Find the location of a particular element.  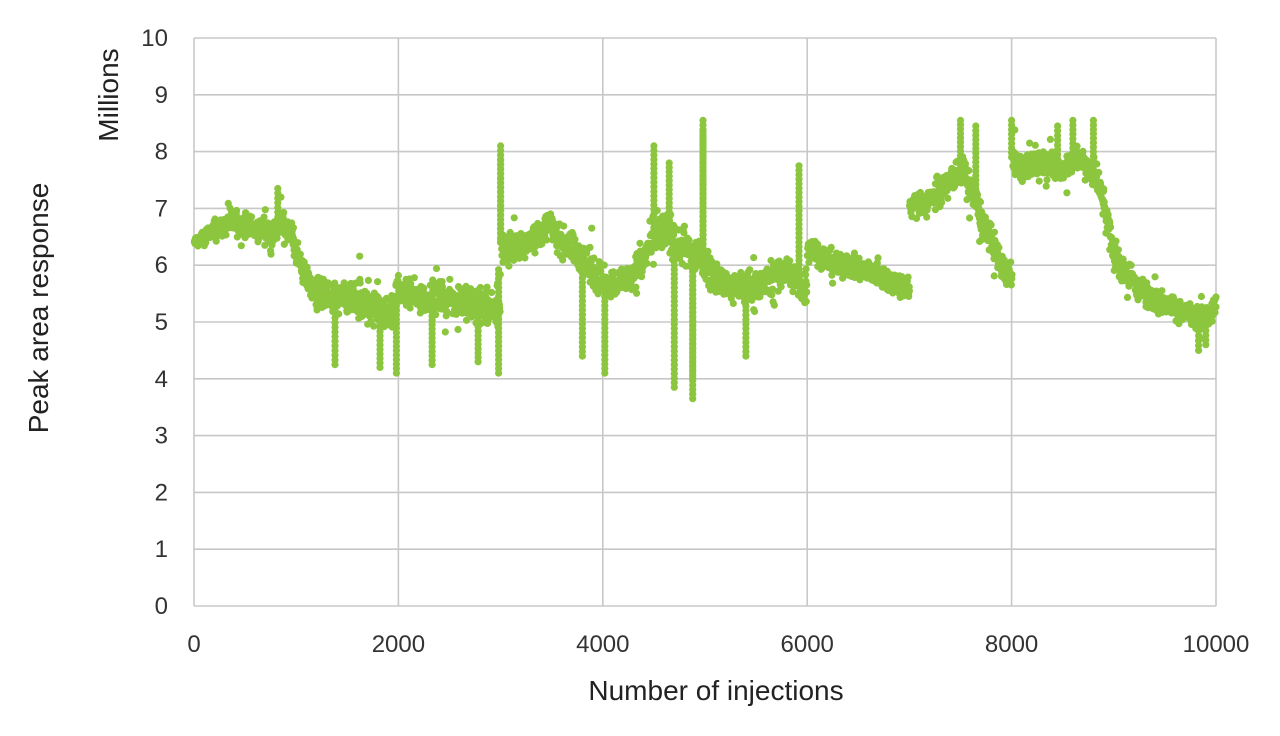

y-unit-label: Millions is located at coordinates (108, 94).